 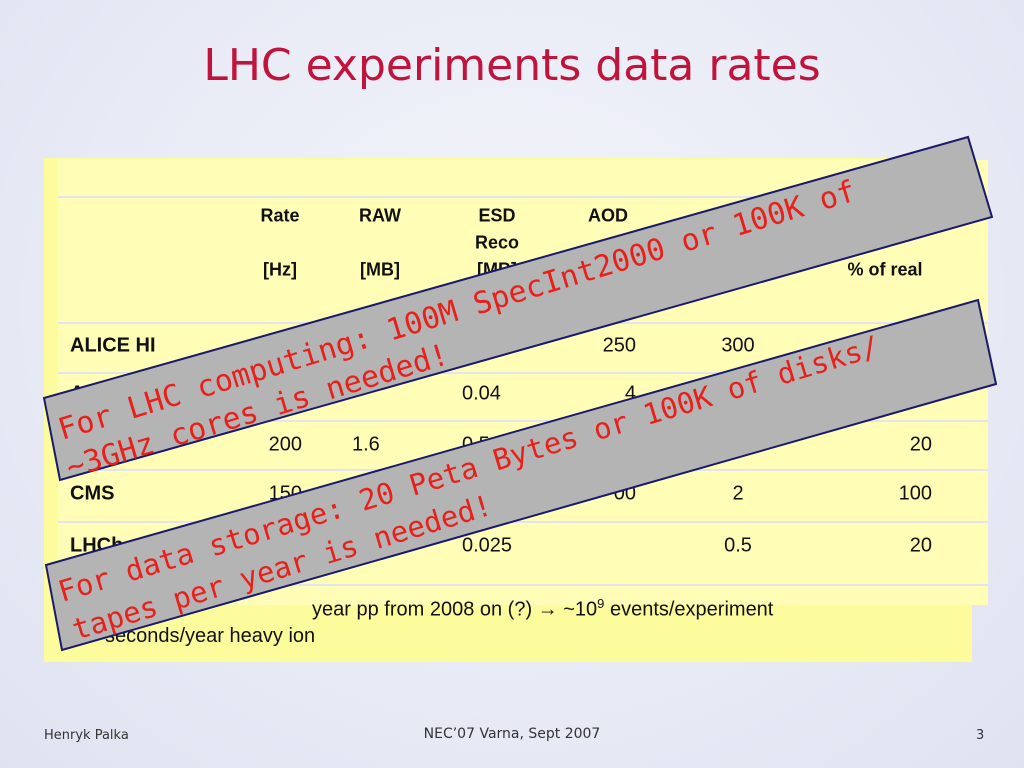 I want to click on table-cell: 300, so click(x=738, y=345).